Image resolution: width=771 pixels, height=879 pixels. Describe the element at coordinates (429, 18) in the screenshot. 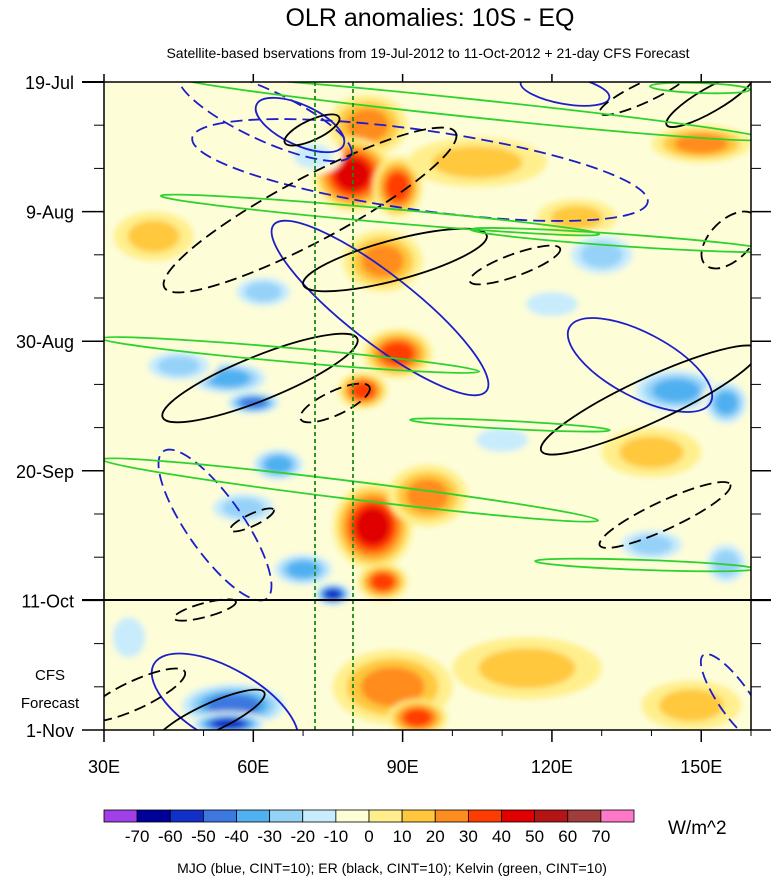

I see `chart-title: OLR anomalies: 10S - EQ` at that location.